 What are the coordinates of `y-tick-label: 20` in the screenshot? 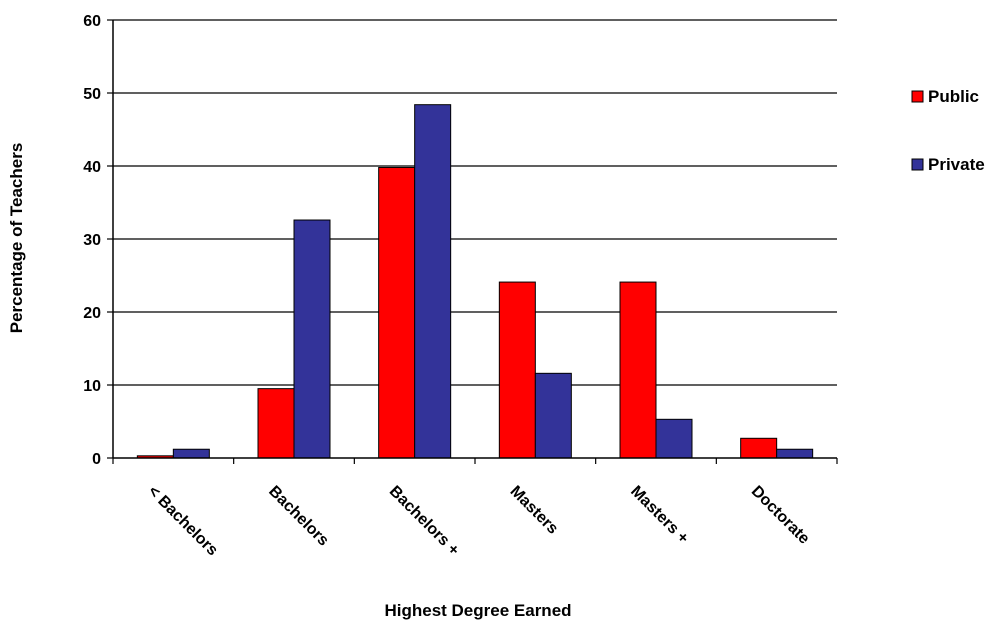 It's located at (92, 313).